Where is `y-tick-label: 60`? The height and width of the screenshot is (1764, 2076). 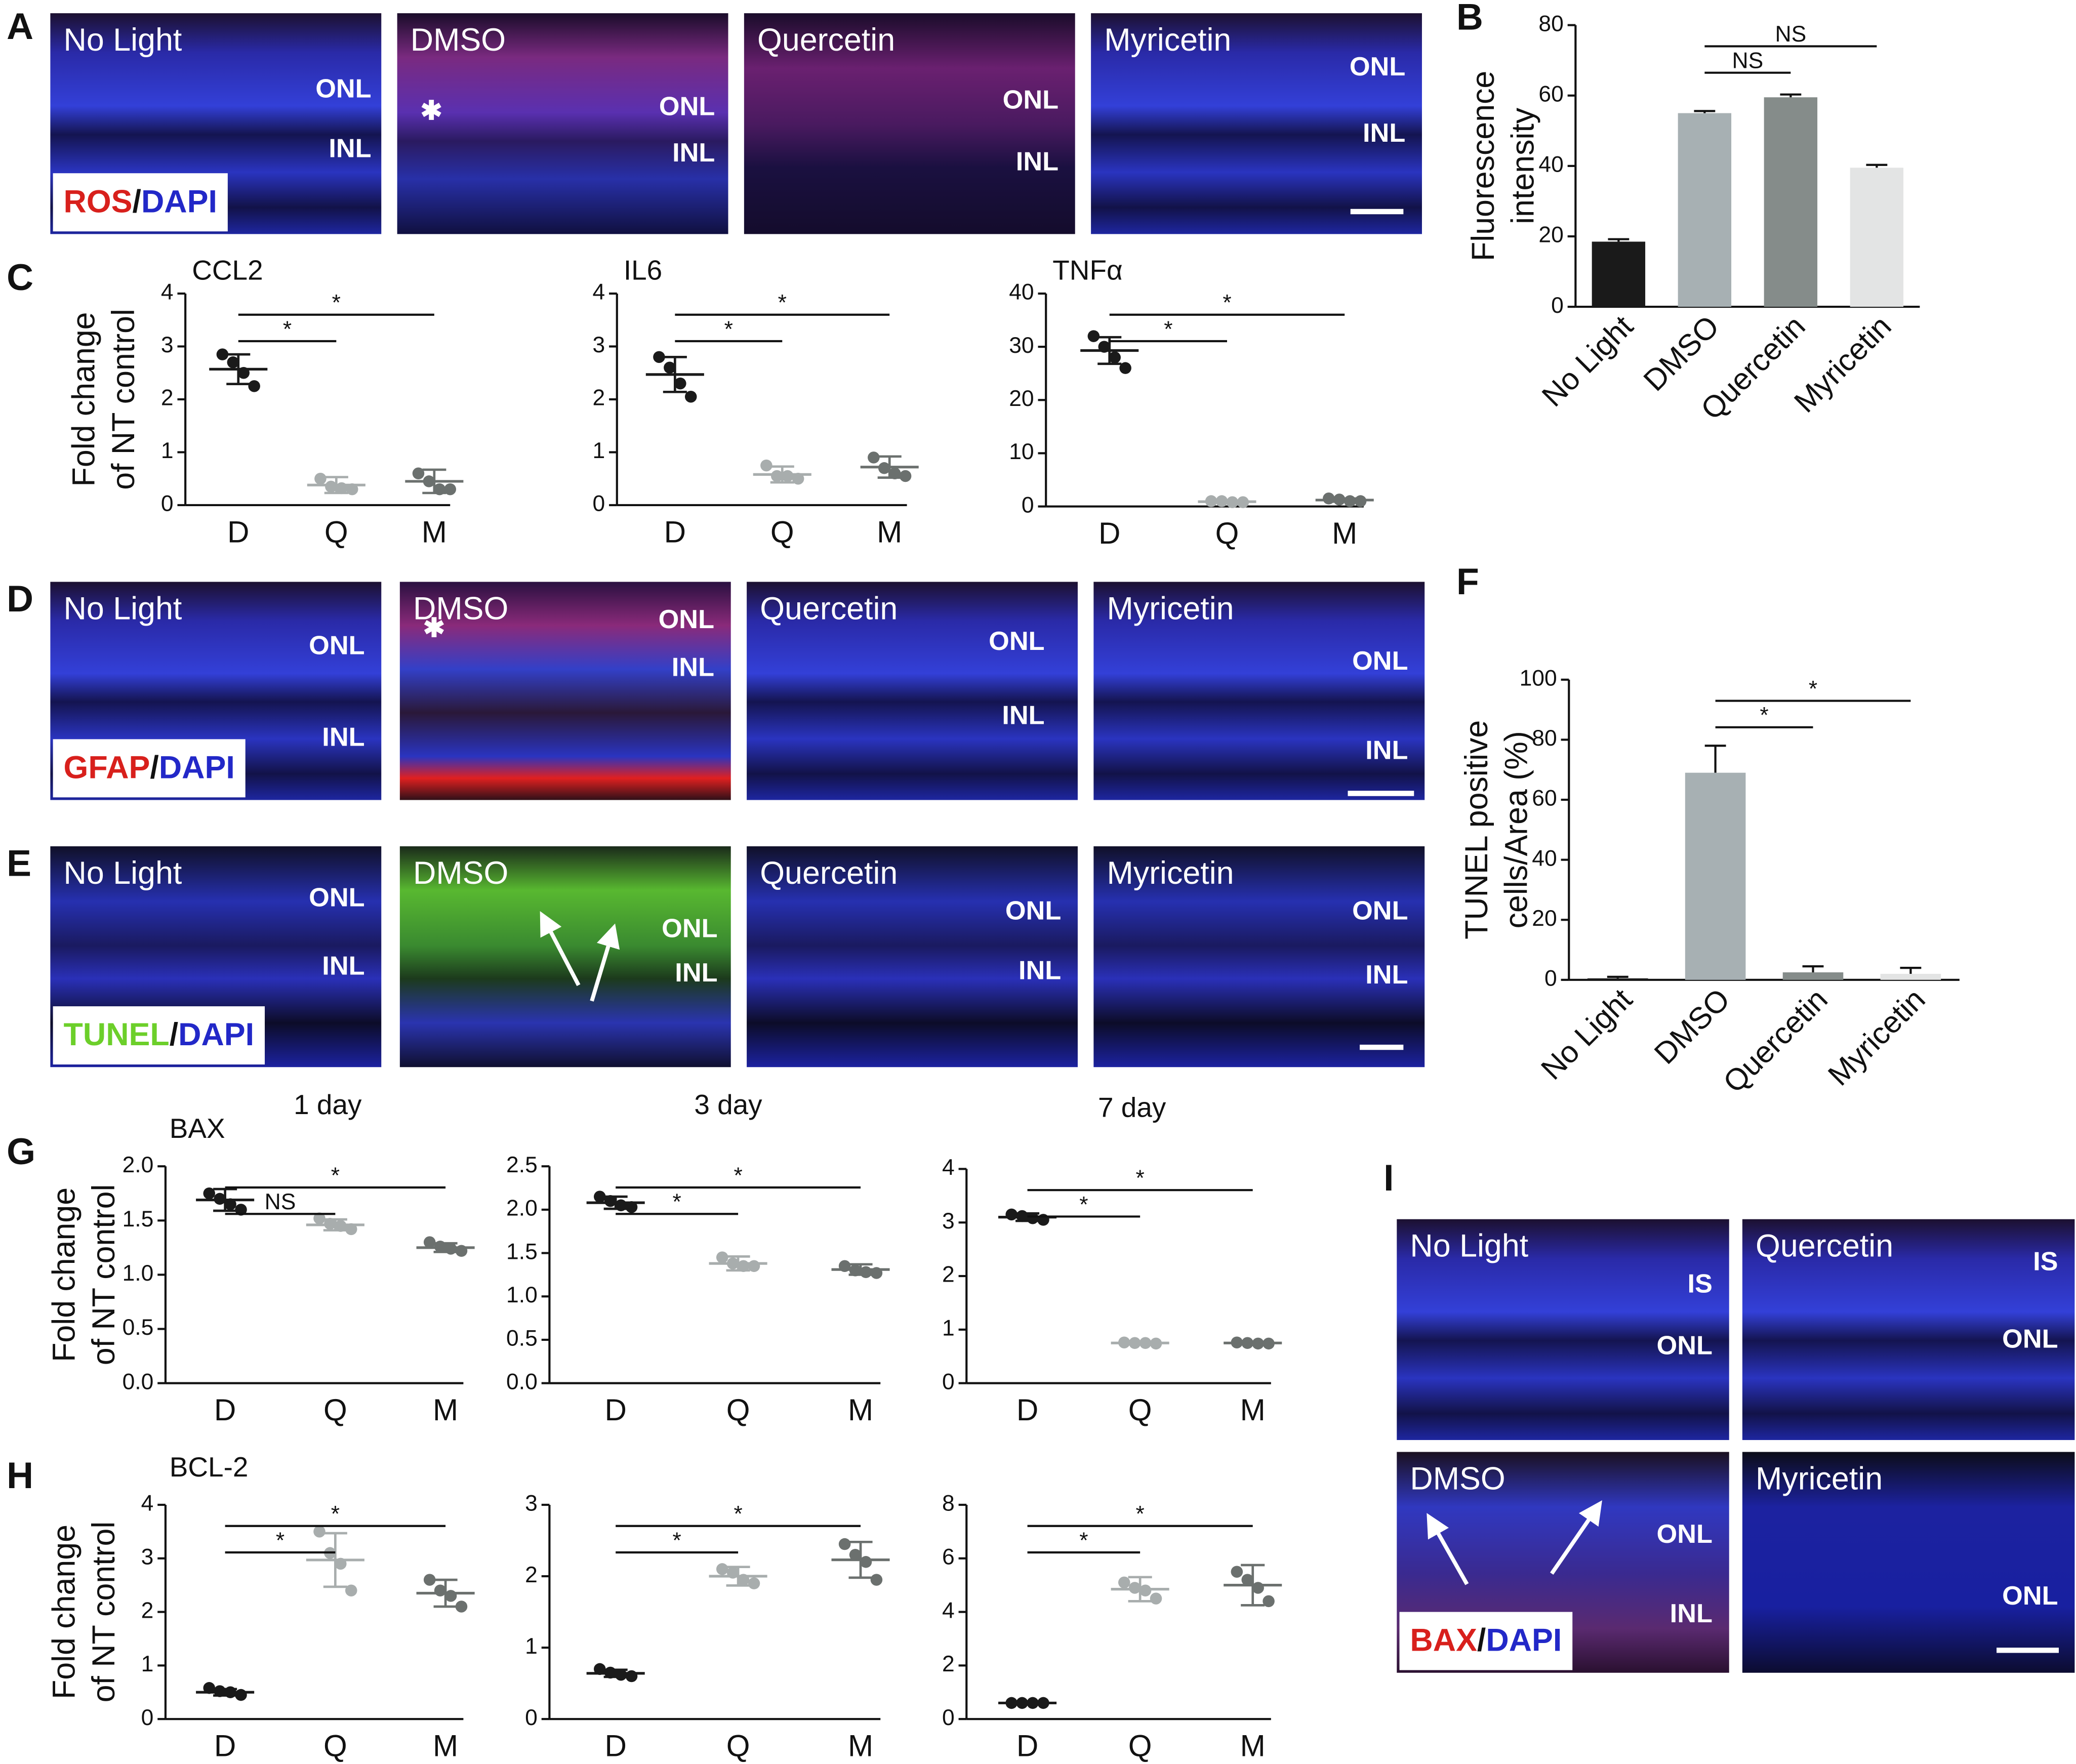
y-tick-label: 60 is located at coordinates (1544, 798).